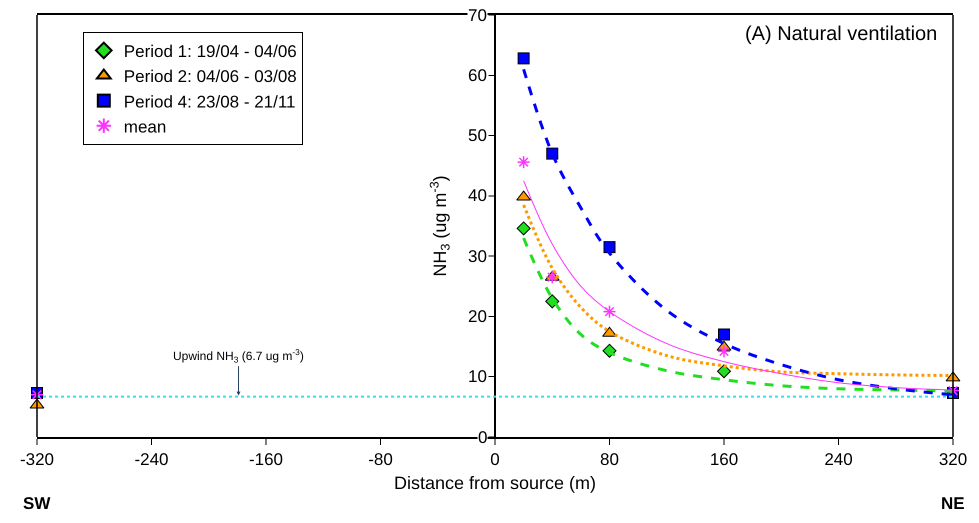 The height and width of the screenshot is (523, 979). Describe the element at coordinates (953, 460) in the screenshot. I see `x-tick-label: 320` at that location.